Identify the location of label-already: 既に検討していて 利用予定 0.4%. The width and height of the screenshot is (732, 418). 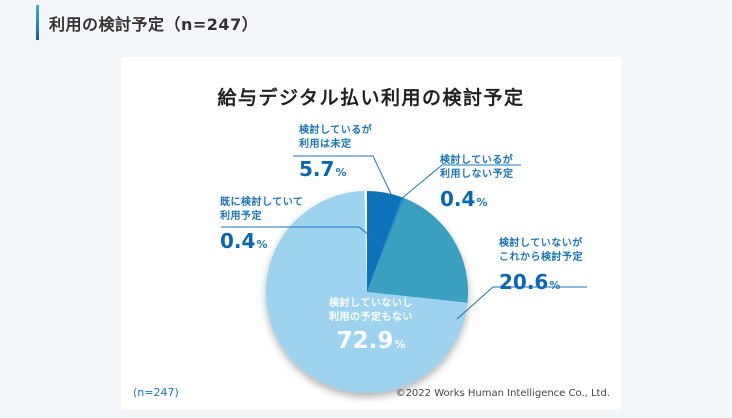
(262, 225).